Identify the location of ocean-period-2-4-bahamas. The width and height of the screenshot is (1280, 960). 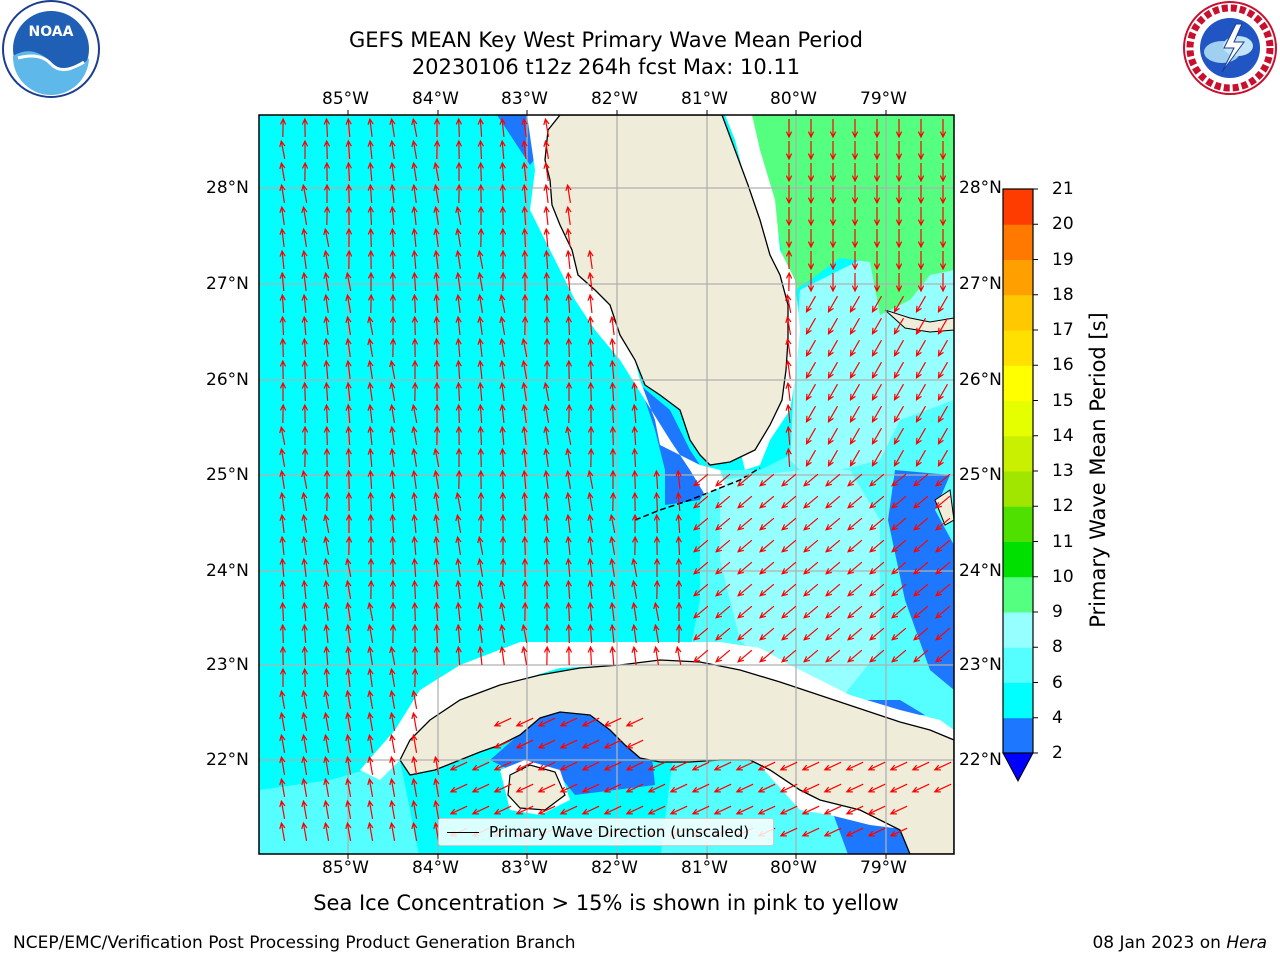
(921, 580).